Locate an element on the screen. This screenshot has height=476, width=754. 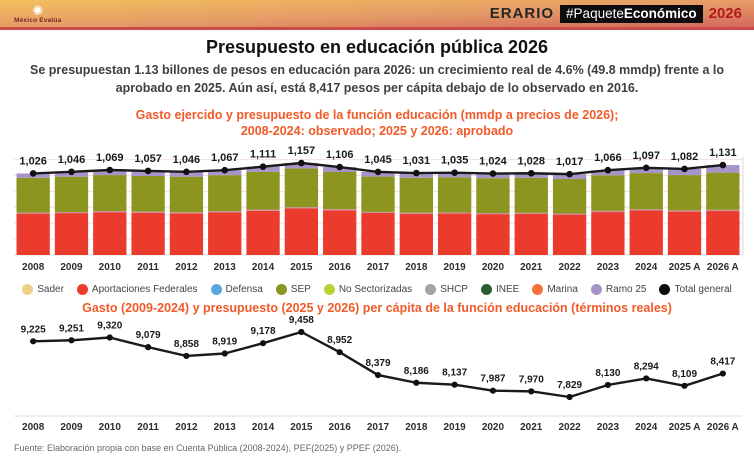
legend-item-defensa: Defensa is located at coordinates (236, 289).